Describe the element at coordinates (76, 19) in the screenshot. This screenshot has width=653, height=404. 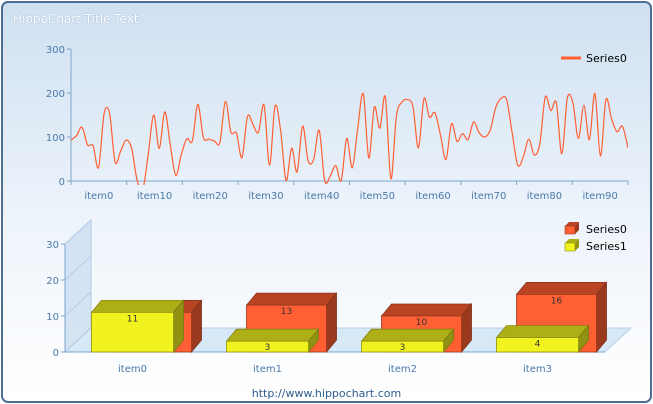
I see `chart-title: HippoChart Title Text` at that location.